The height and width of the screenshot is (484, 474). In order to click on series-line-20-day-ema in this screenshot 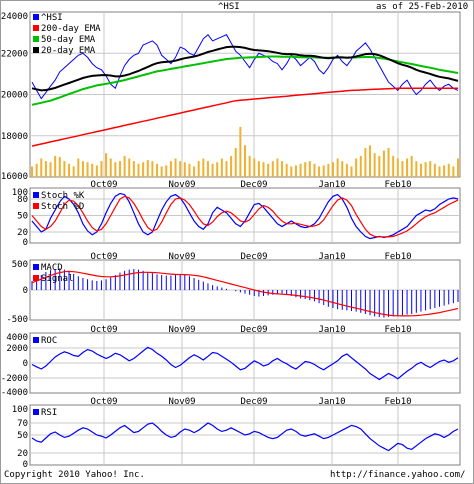, I will do `click(245, 68)`.